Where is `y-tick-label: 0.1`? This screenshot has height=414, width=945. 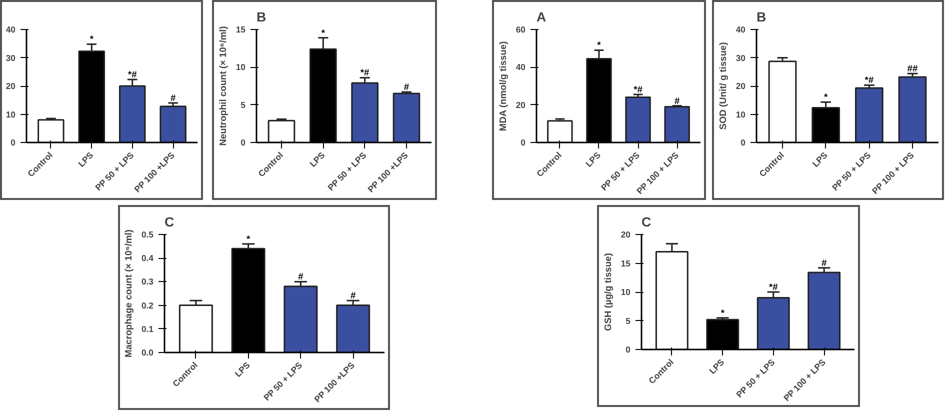
y-tick-label: 0.1 is located at coordinates (147, 329).